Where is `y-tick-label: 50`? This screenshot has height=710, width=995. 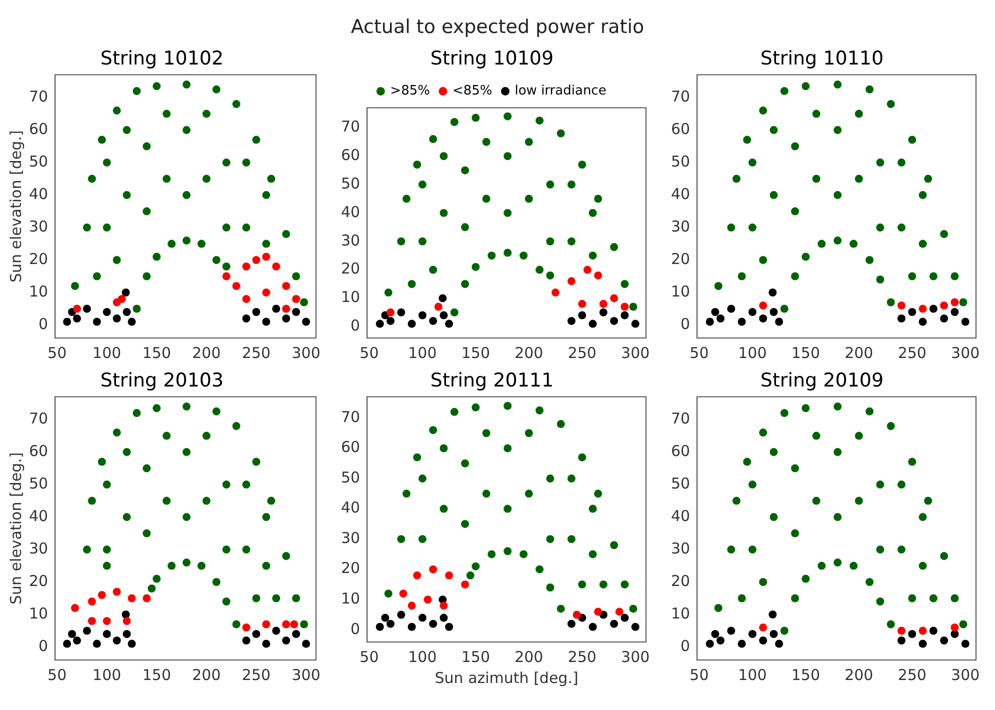
y-tick-label: 50 is located at coordinates (38, 483).